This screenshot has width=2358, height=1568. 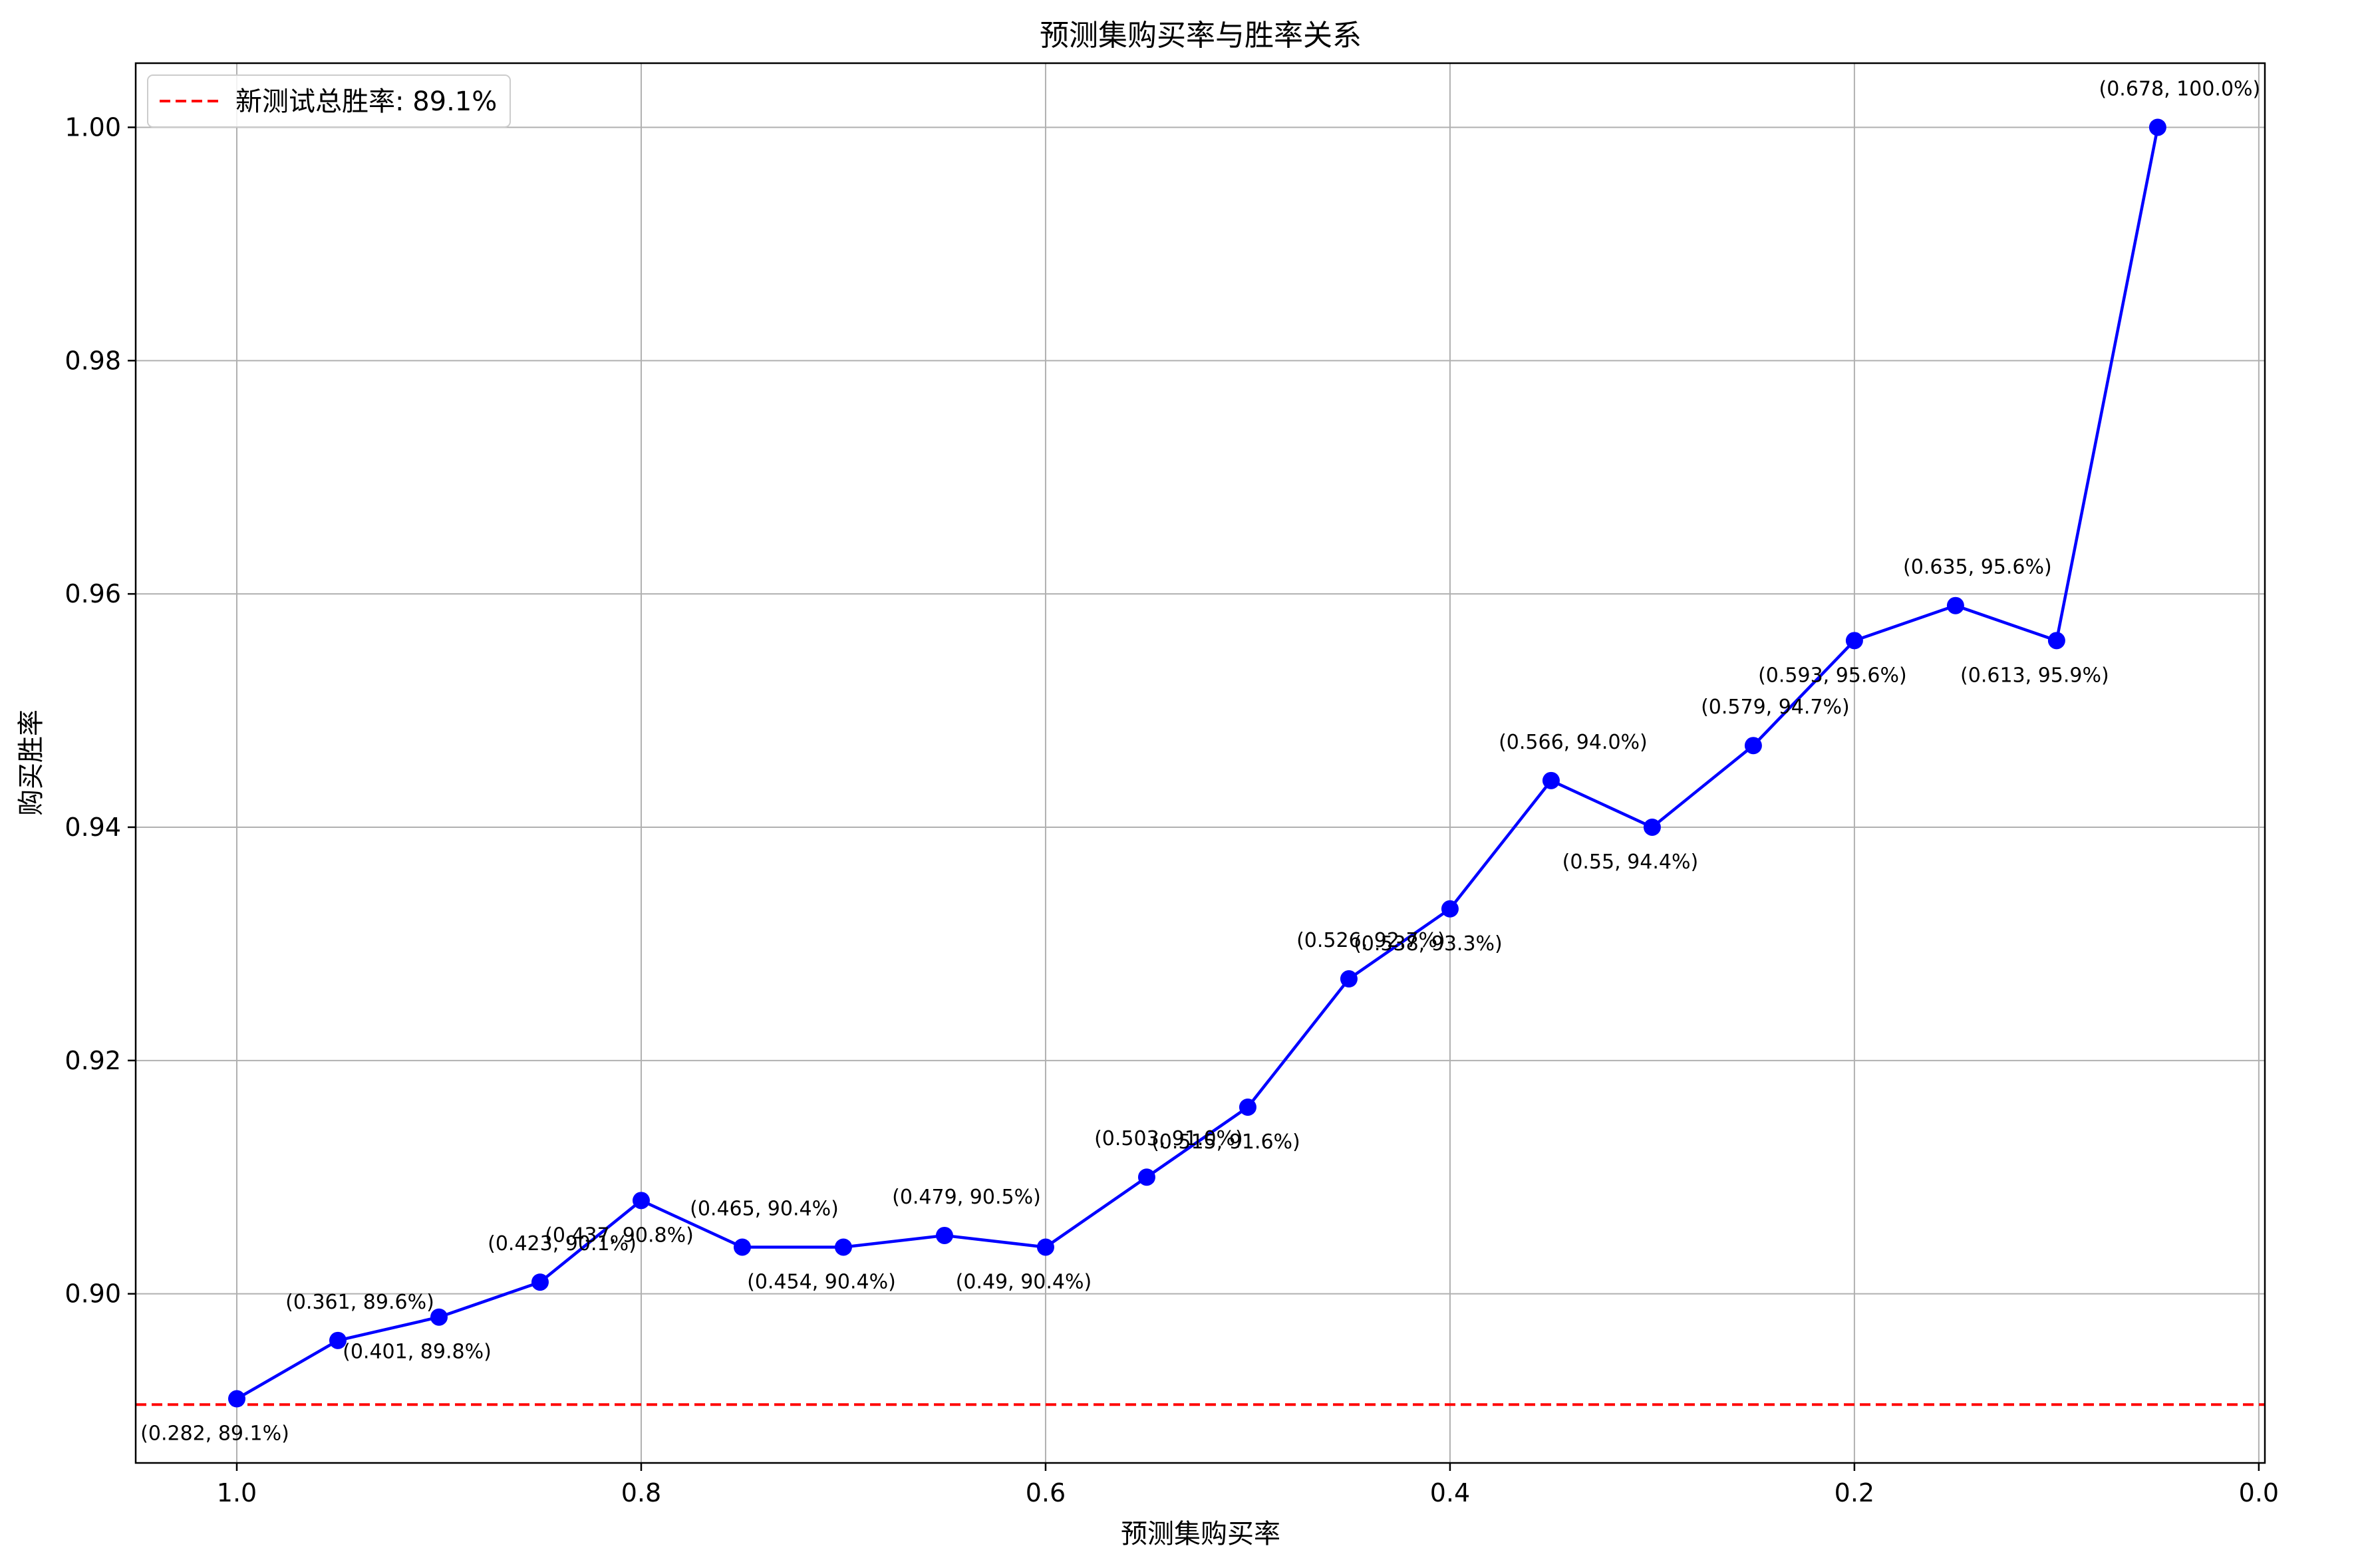 I want to click on data-label: (0.465, 90.4%), so click(x=764, y=1208).